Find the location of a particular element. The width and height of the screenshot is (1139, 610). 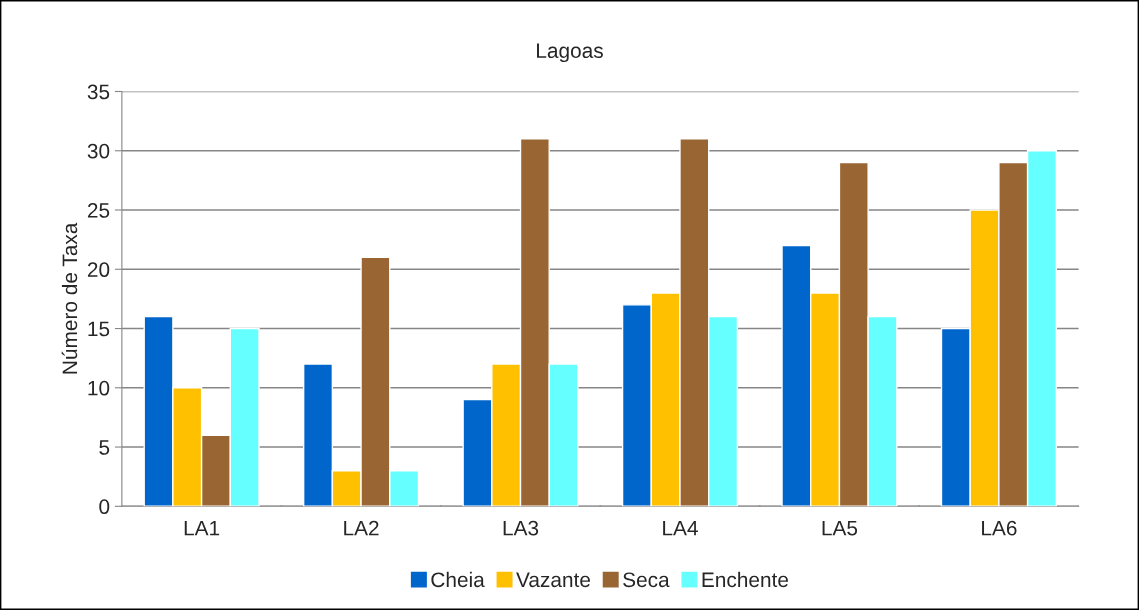

y-tick-label: 20 is located at coordinates (98, 270).